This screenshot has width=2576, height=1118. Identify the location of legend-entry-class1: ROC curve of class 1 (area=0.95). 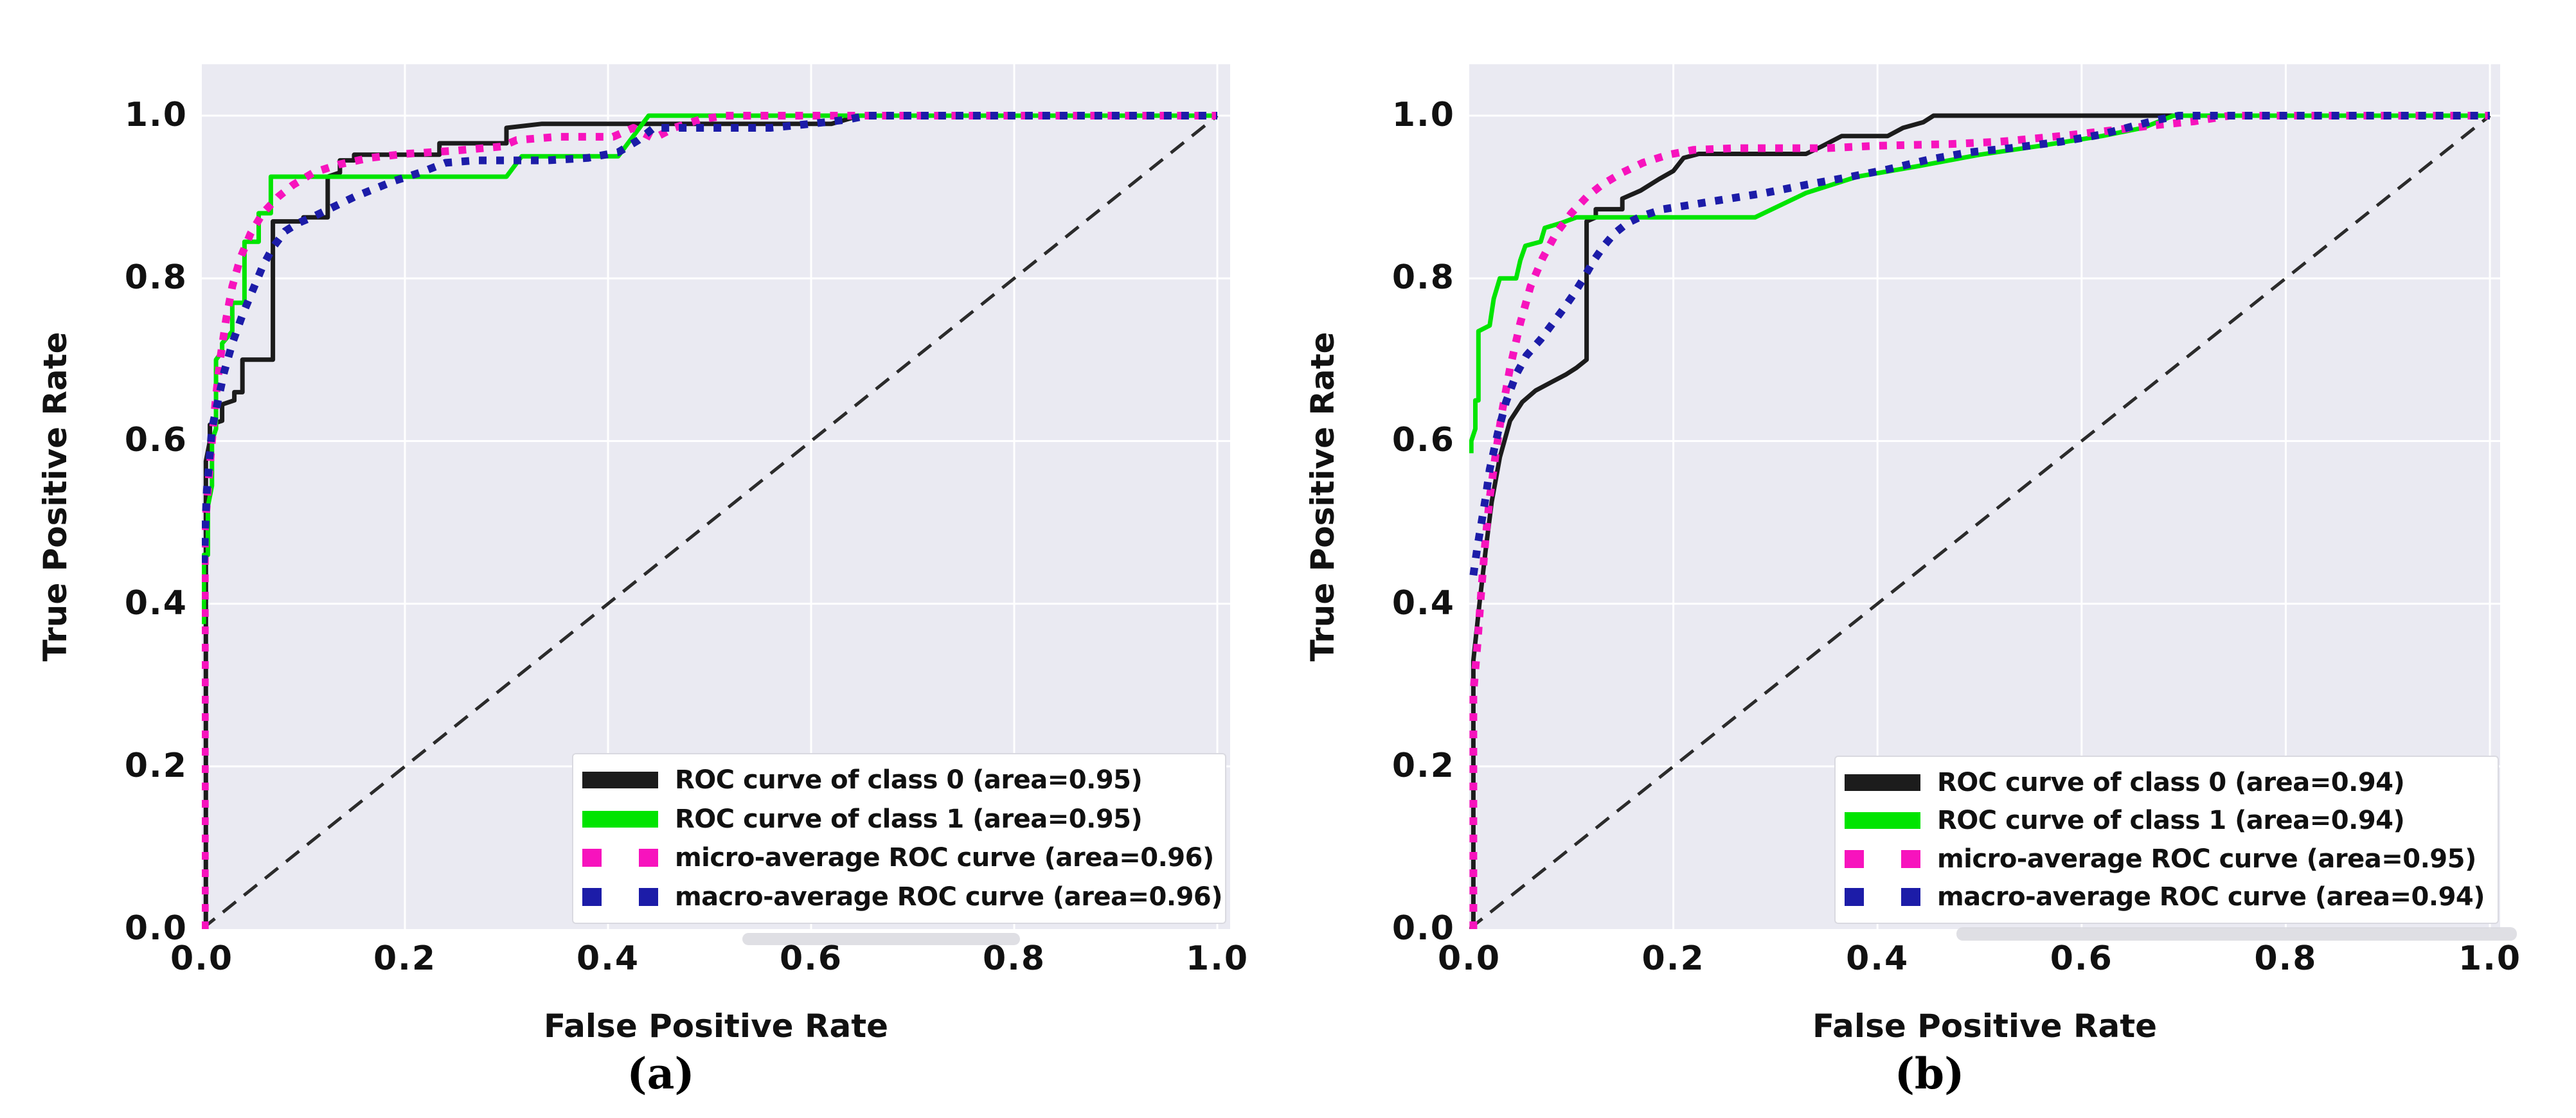
(899, 819).